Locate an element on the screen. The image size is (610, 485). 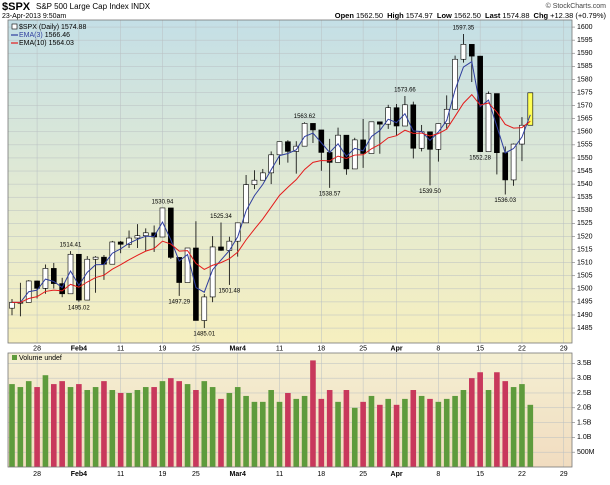
y-tick-label: 1540 is located at coordinates (585, 184).